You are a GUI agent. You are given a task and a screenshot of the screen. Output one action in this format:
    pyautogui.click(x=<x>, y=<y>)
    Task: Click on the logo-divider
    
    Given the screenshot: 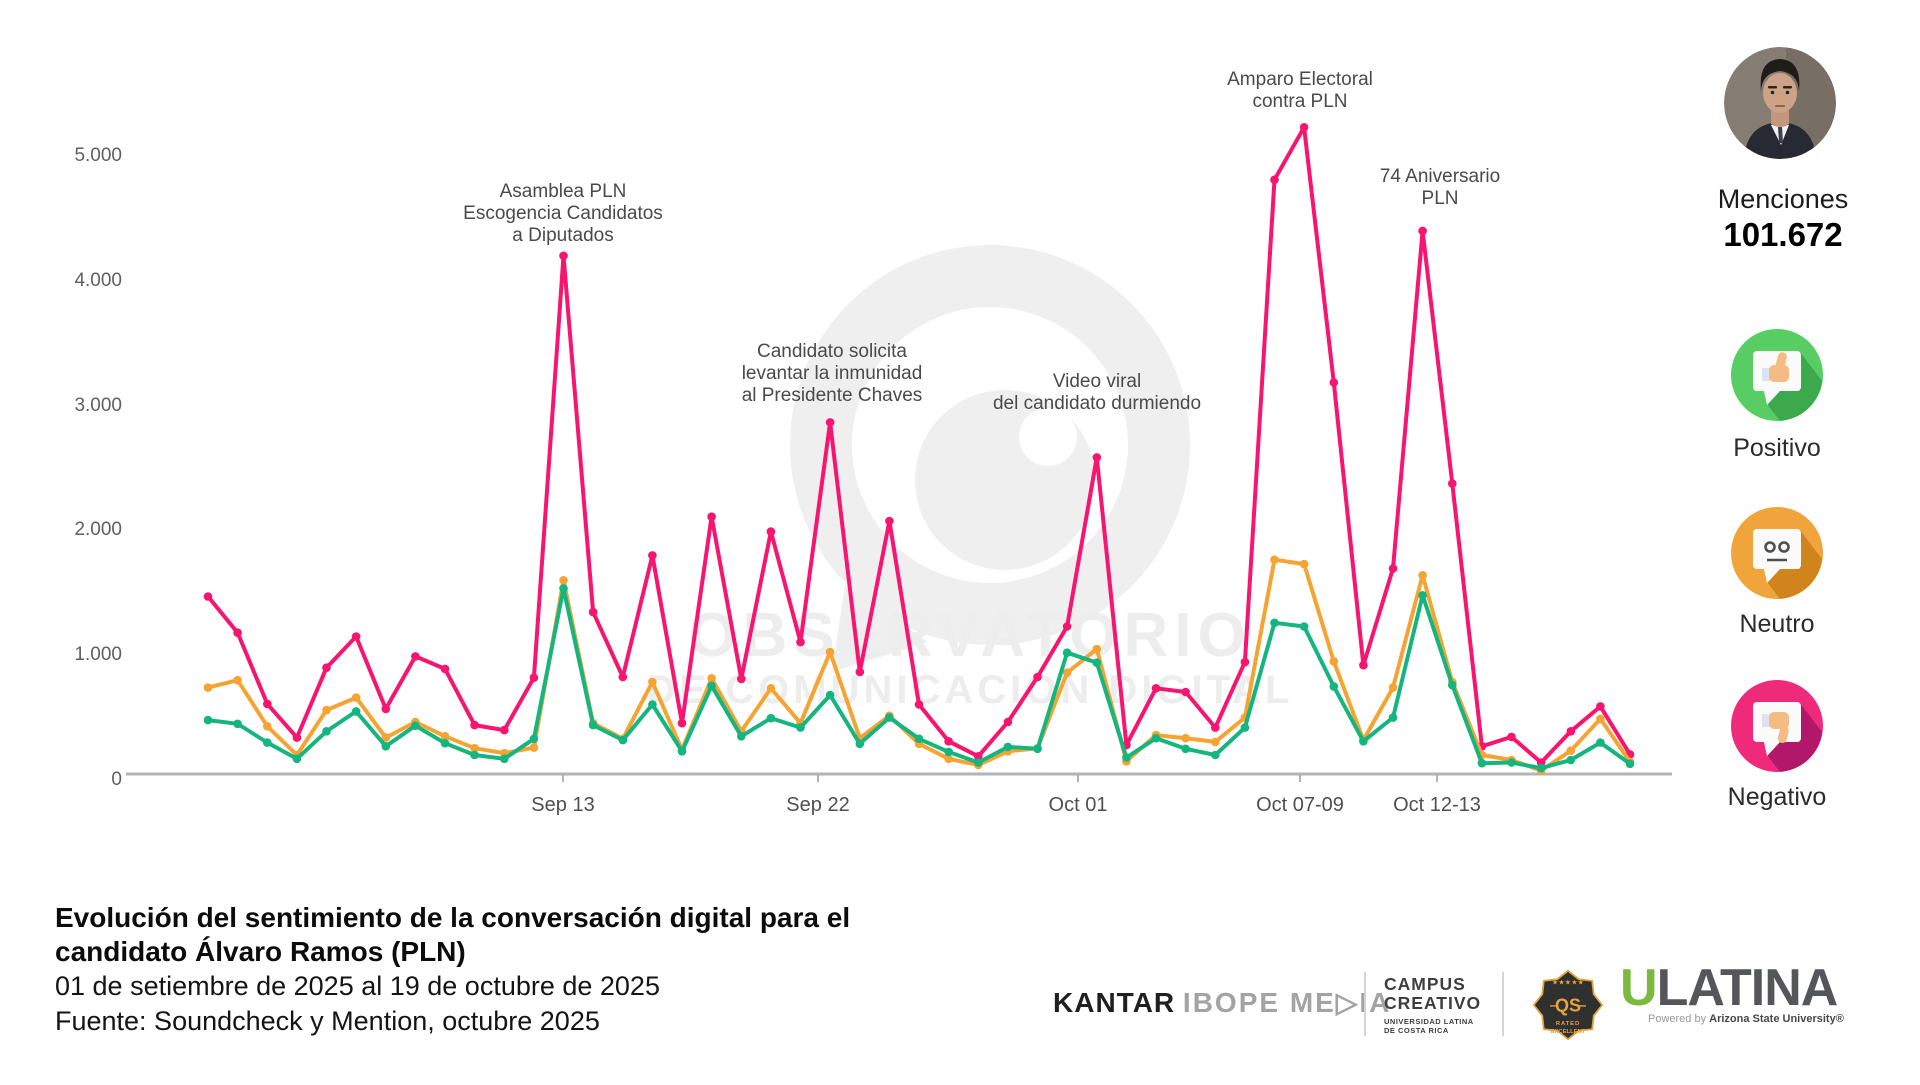 What is the action you would take?
    pyautogui.click(x=1365, y=1004)
    